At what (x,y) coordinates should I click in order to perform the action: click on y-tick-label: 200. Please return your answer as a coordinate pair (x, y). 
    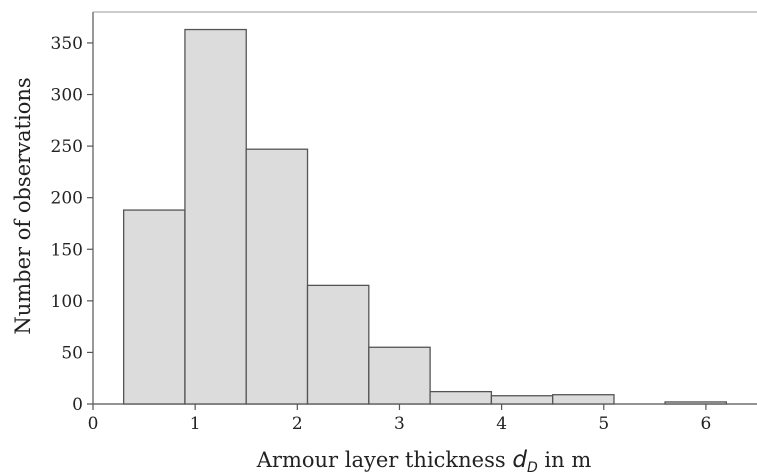
    Looking at the image, I should click on (67, 199).